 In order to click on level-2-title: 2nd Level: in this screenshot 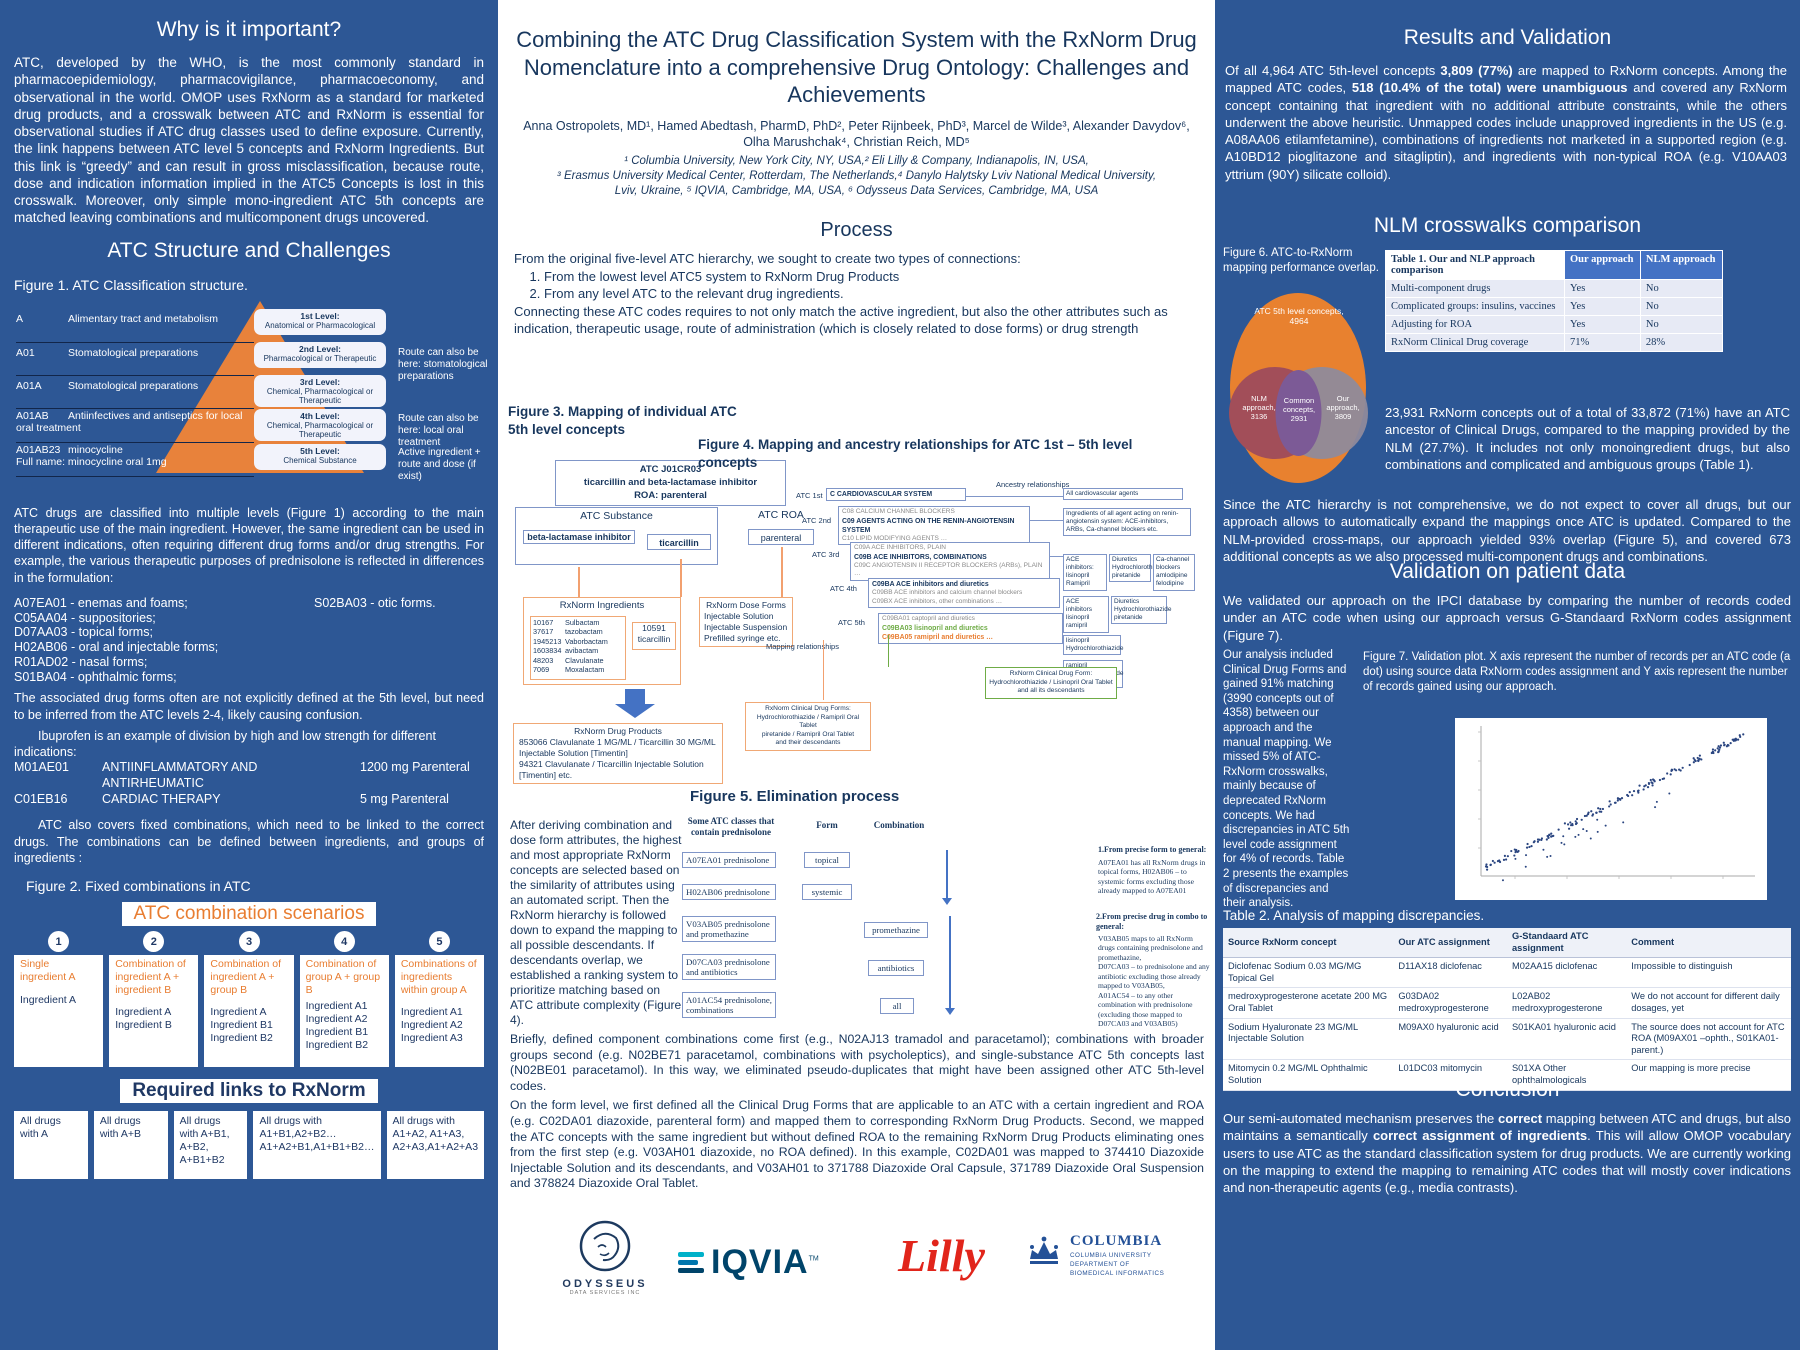, I will do `click(320, 348)`.